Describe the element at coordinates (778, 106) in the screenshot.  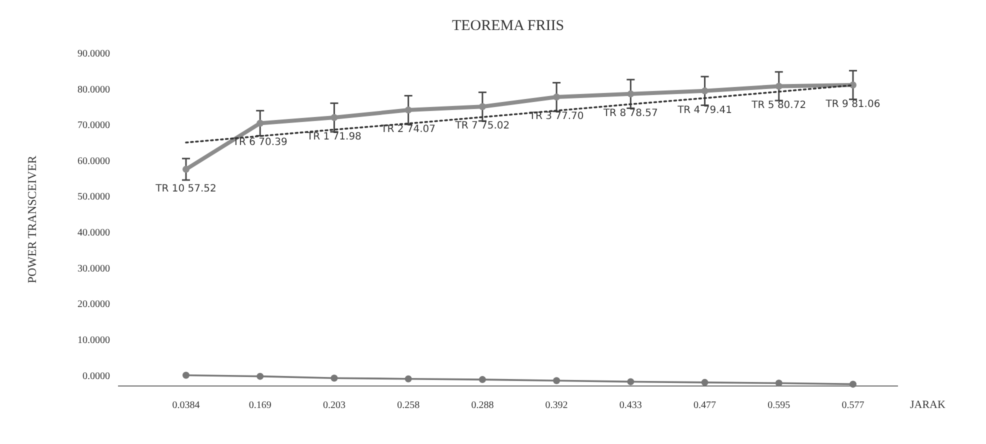
I see `data-label: TR 5 80.72` at that location.